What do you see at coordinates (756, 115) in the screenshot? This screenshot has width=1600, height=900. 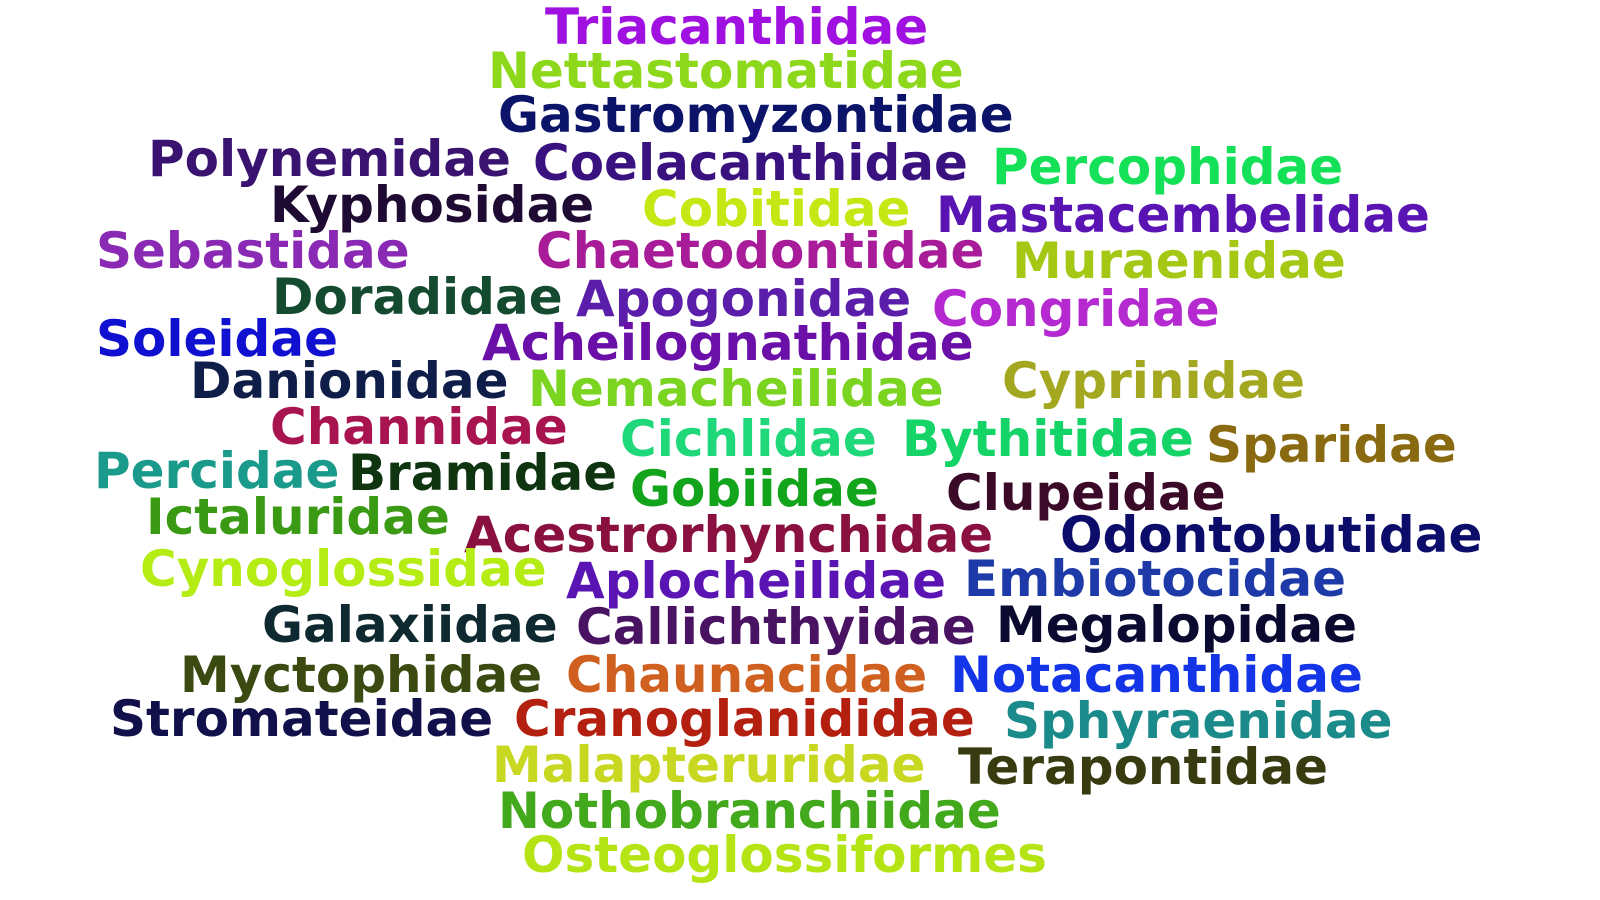 I see `word-gastromyzontidae: Gastromyzontidae` at bounding box center [756, 115].